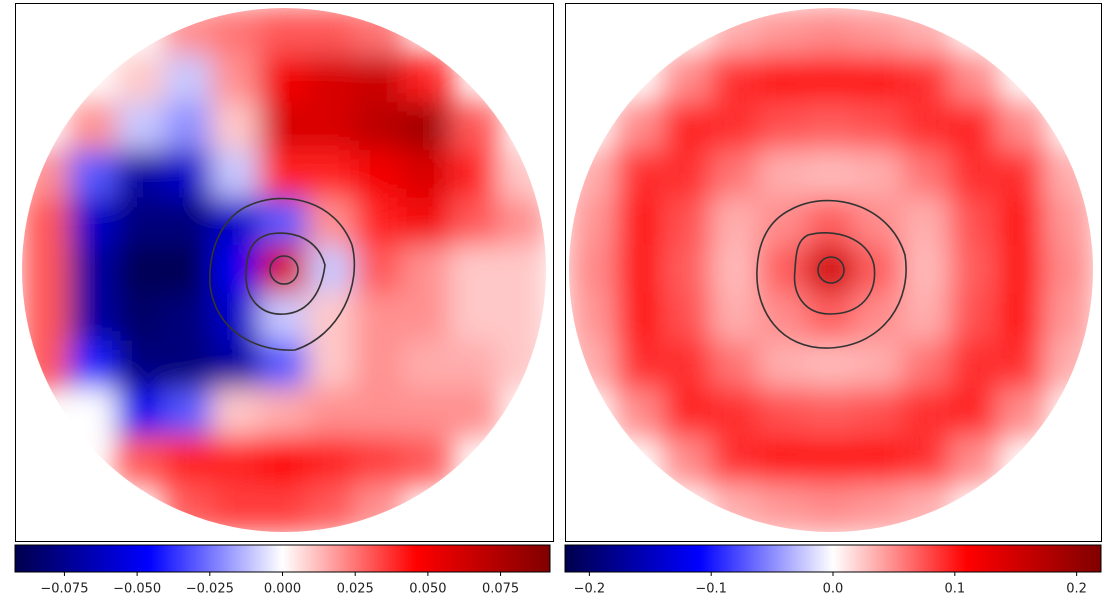  Describe the element at coordinates (833, 589) in the screenshot. I see `colorbar-tick-label: 0.0` at that location.